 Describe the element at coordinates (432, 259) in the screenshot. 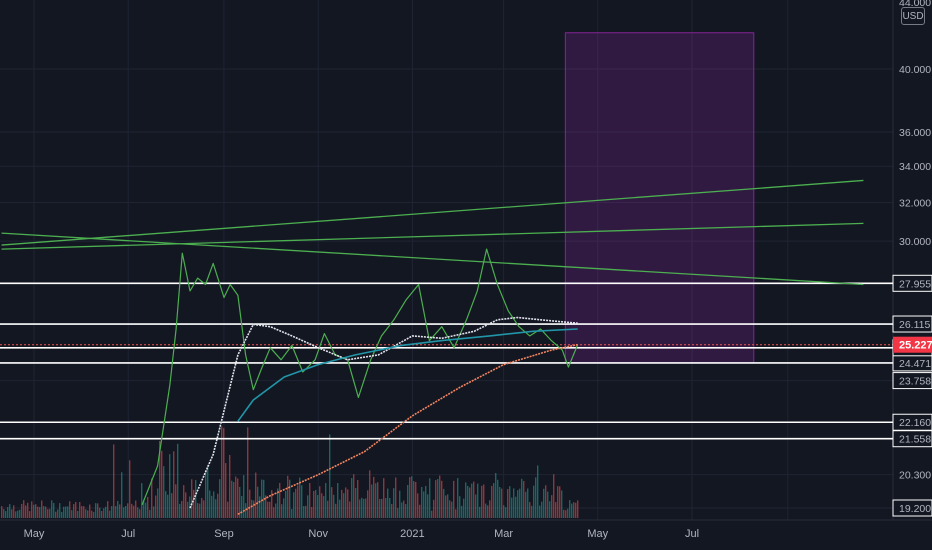

I see `trendline` at that location.